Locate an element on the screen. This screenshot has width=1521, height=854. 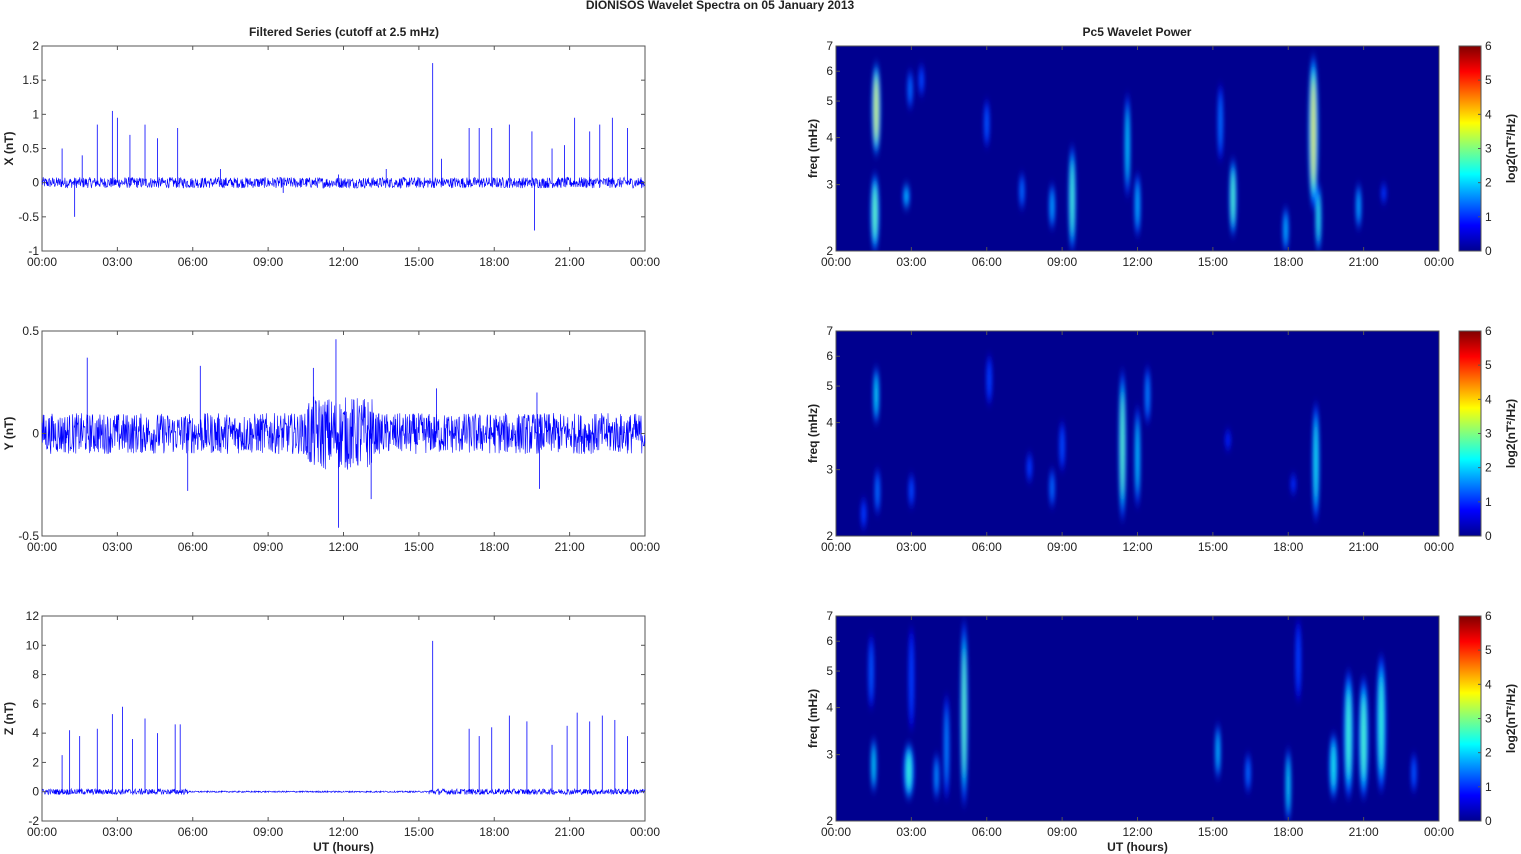
y-tick-label: 1 is located at coordinates (35, 114).